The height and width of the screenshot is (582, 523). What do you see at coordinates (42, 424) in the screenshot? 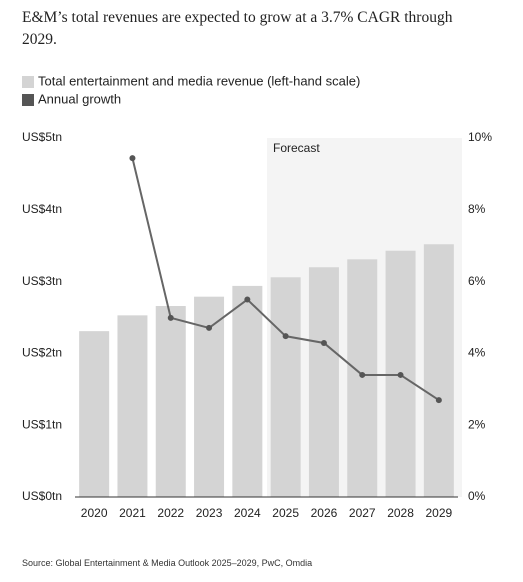
I see `y-tick-label: US$1tn` at bounding box center [42, 424].